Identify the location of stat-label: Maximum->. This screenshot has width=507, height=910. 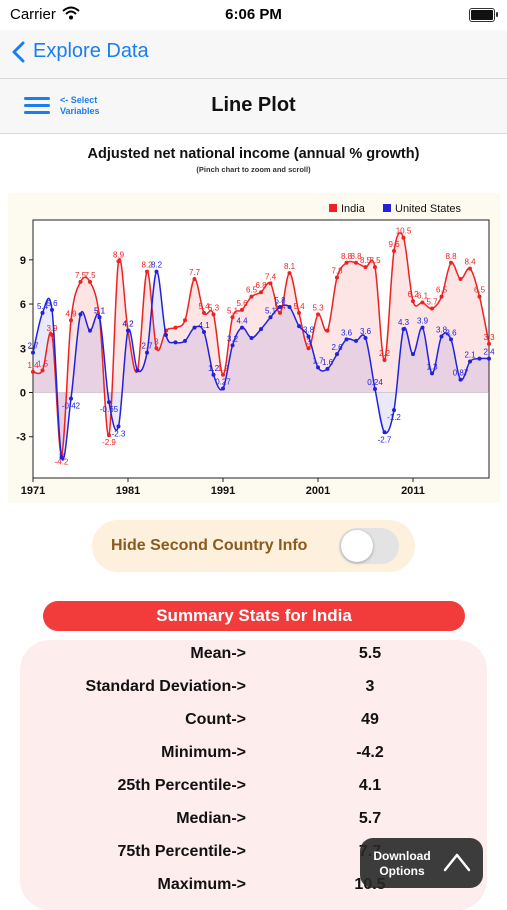
(201, 884).